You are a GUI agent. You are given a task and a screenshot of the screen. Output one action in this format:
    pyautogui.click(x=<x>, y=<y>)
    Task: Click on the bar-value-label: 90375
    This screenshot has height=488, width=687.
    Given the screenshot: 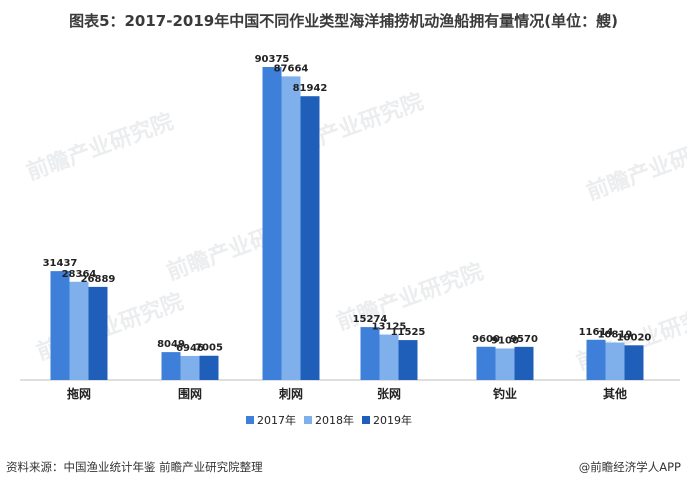 What is the action you would take?
    pyautogui.click(x=272, y=59)
    